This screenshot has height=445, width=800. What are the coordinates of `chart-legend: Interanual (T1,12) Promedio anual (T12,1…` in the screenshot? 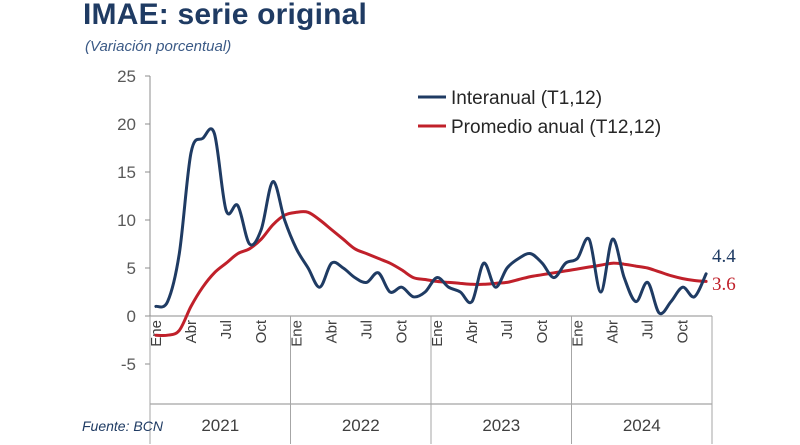 It's located at (539, 113).